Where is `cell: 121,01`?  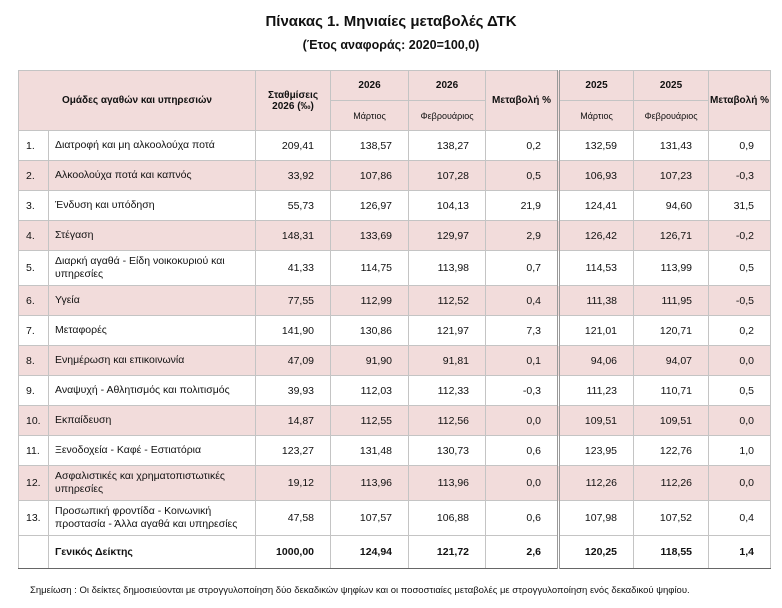 cell: 121,01 is located at coordinates (596, 330).